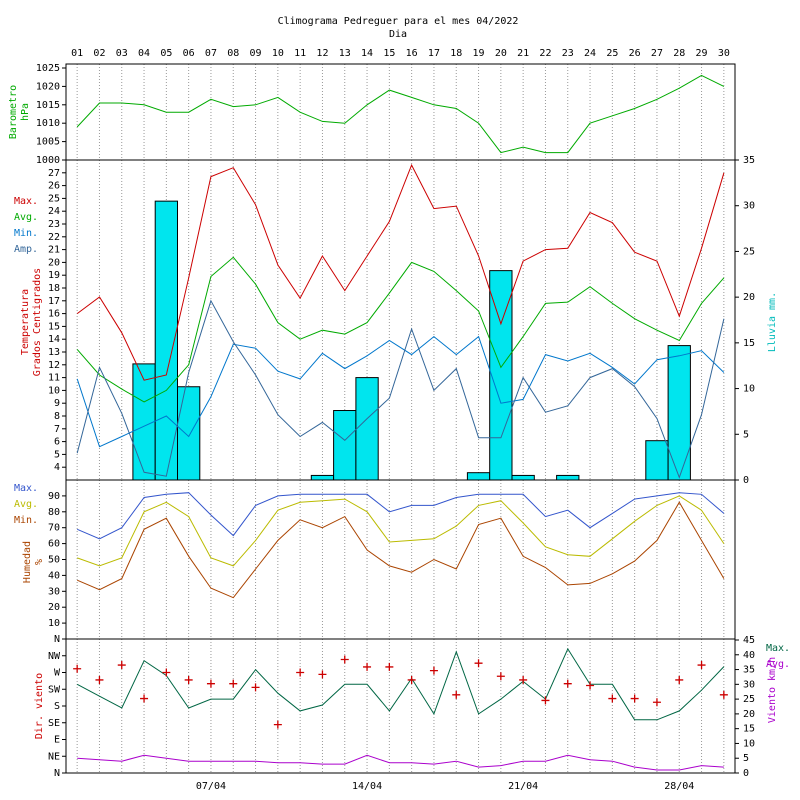 The width and height of the screenshot is (800, 800). What do you see at coordinates (54, 575) in the screenshot?
I see `y-tick-label: 40` at bounding box center [54, 575].